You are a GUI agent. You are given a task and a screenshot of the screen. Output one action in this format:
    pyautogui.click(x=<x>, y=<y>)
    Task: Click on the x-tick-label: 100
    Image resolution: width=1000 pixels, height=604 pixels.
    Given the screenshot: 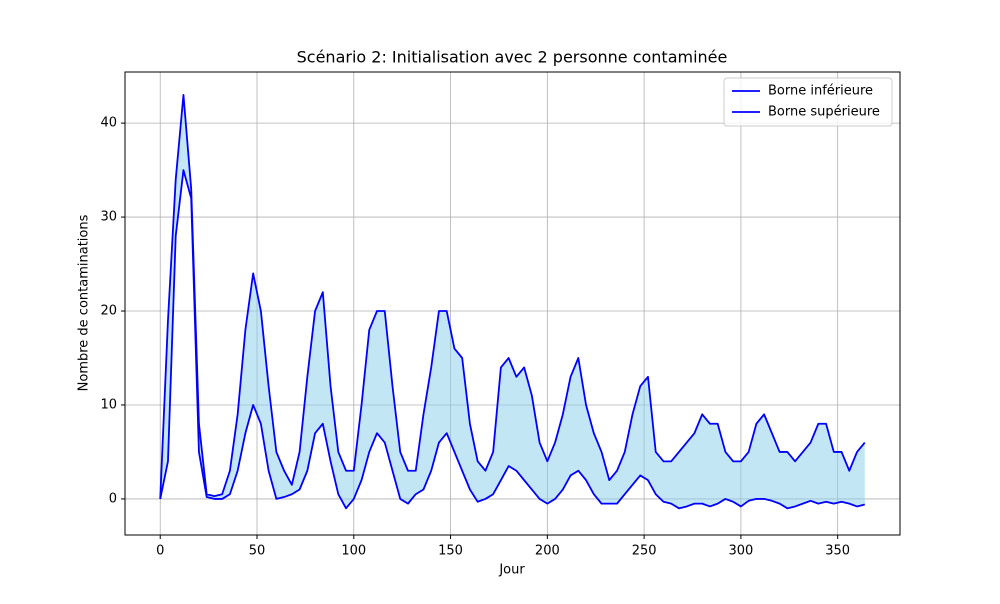 What is the action you would take?
    pyautogui.click(x=353, y=551)
    